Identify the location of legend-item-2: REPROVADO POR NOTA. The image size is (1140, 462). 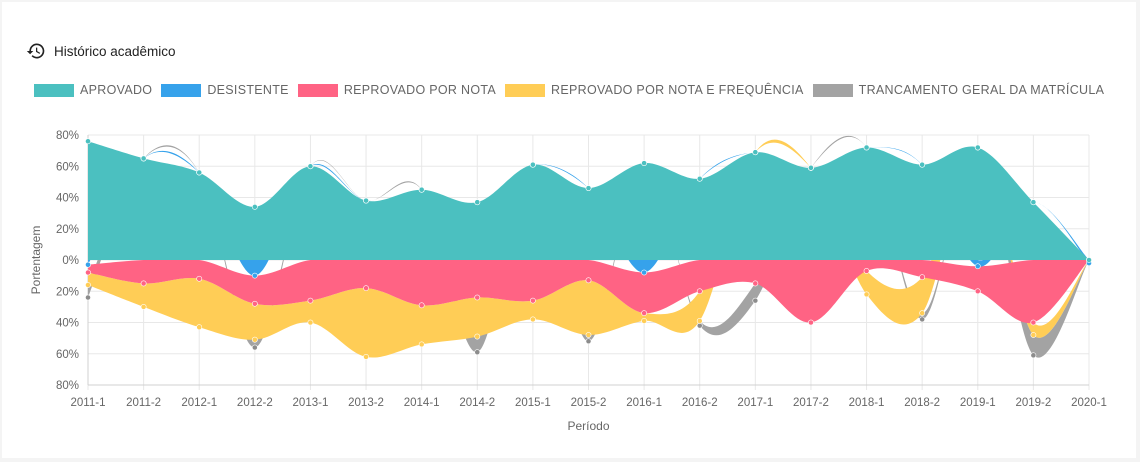
(397, 90).